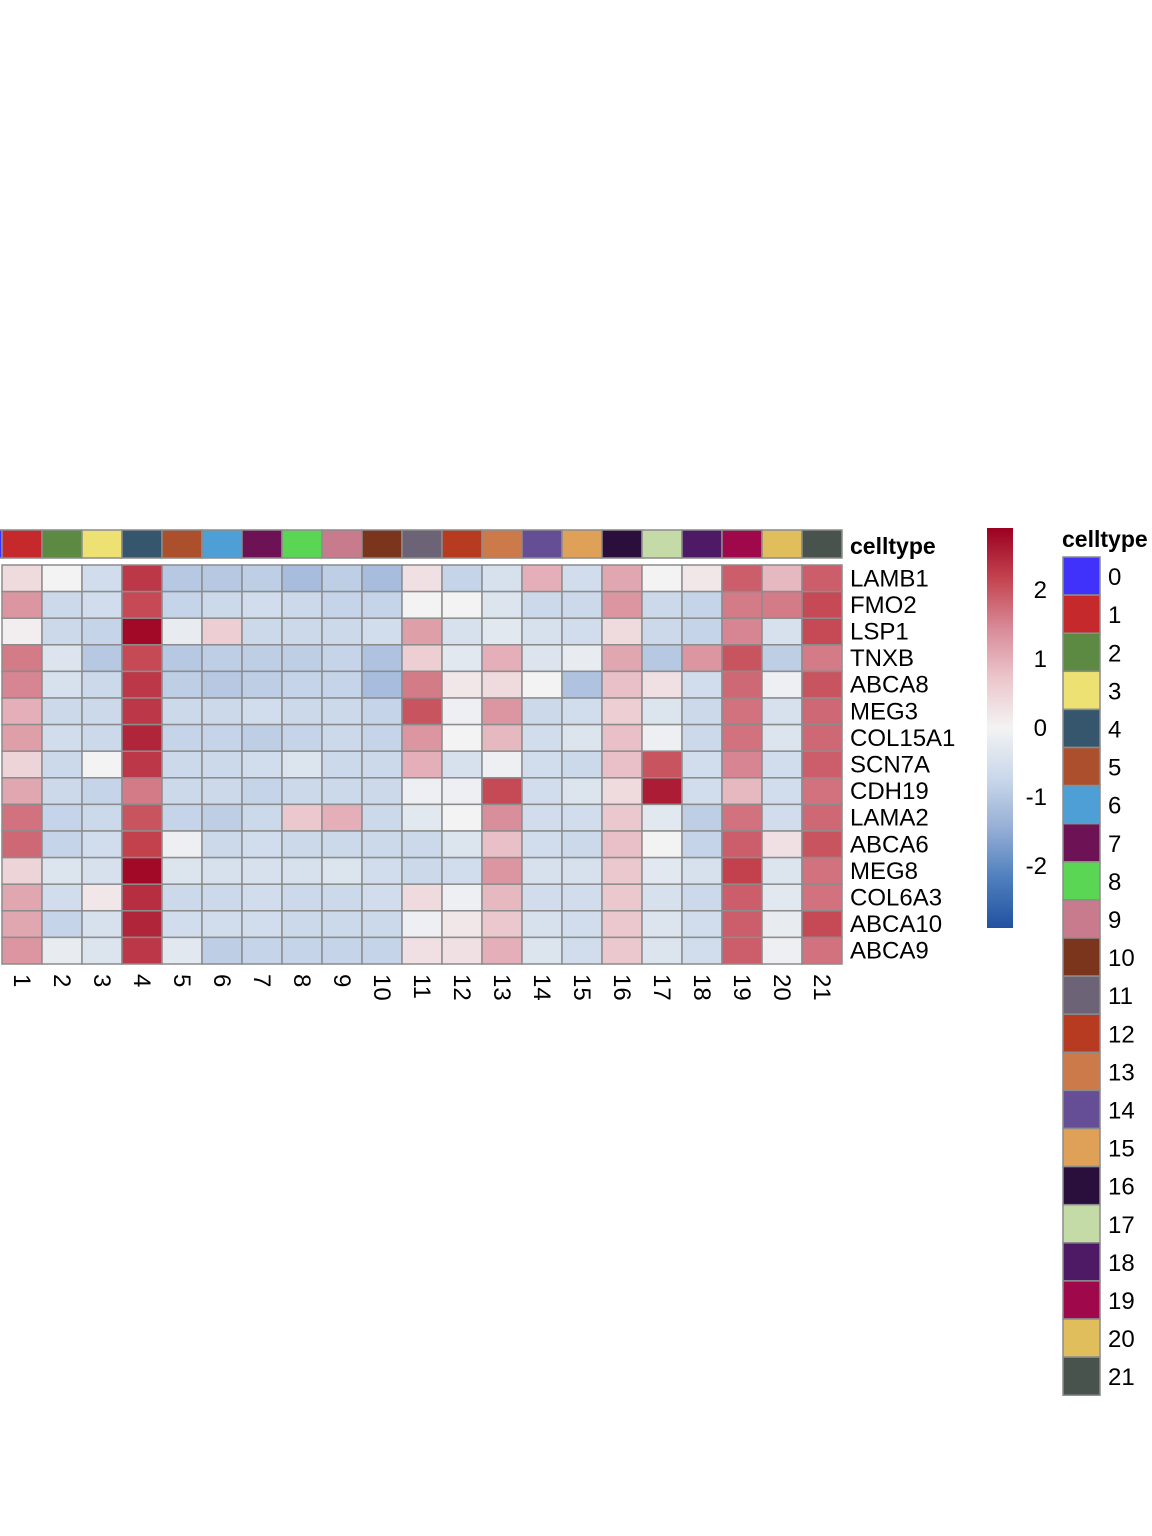 The height and width of the screenshot is (1536, 1152). What do you see at coordinates (1114, 653) in the screenshot?
I see `legend-label: 2` at bounding box center [1114, 653].